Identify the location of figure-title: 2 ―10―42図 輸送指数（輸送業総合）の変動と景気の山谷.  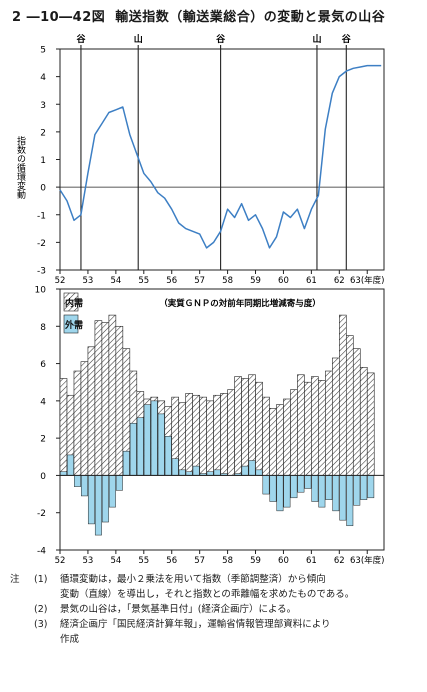
(198, 15).